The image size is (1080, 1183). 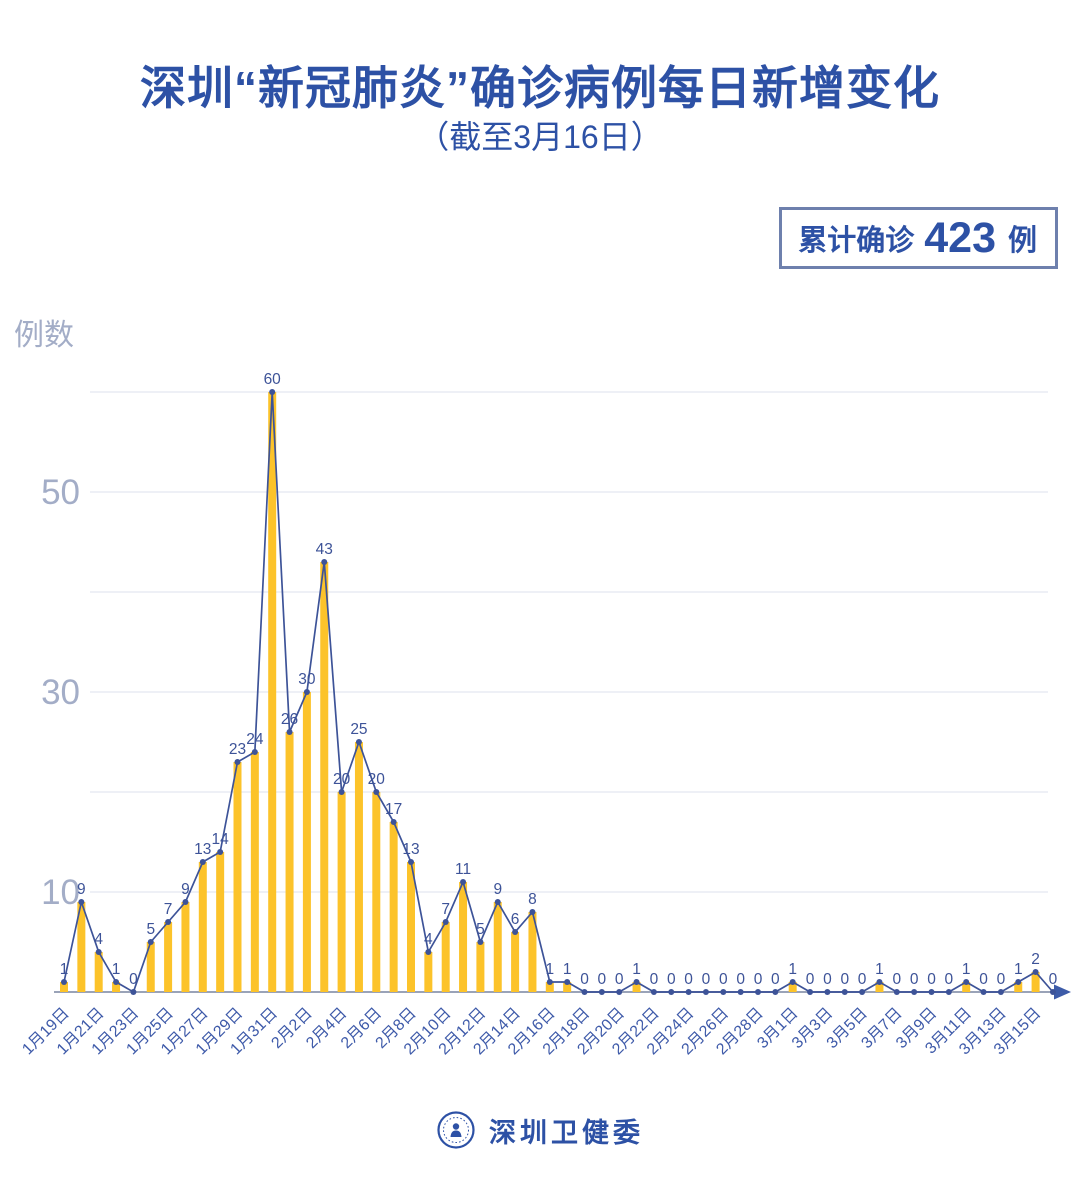 What do you see at coordinates (341, 792) in the screenshot?
I see `point-2月4日` at bounding box center [341, 792].